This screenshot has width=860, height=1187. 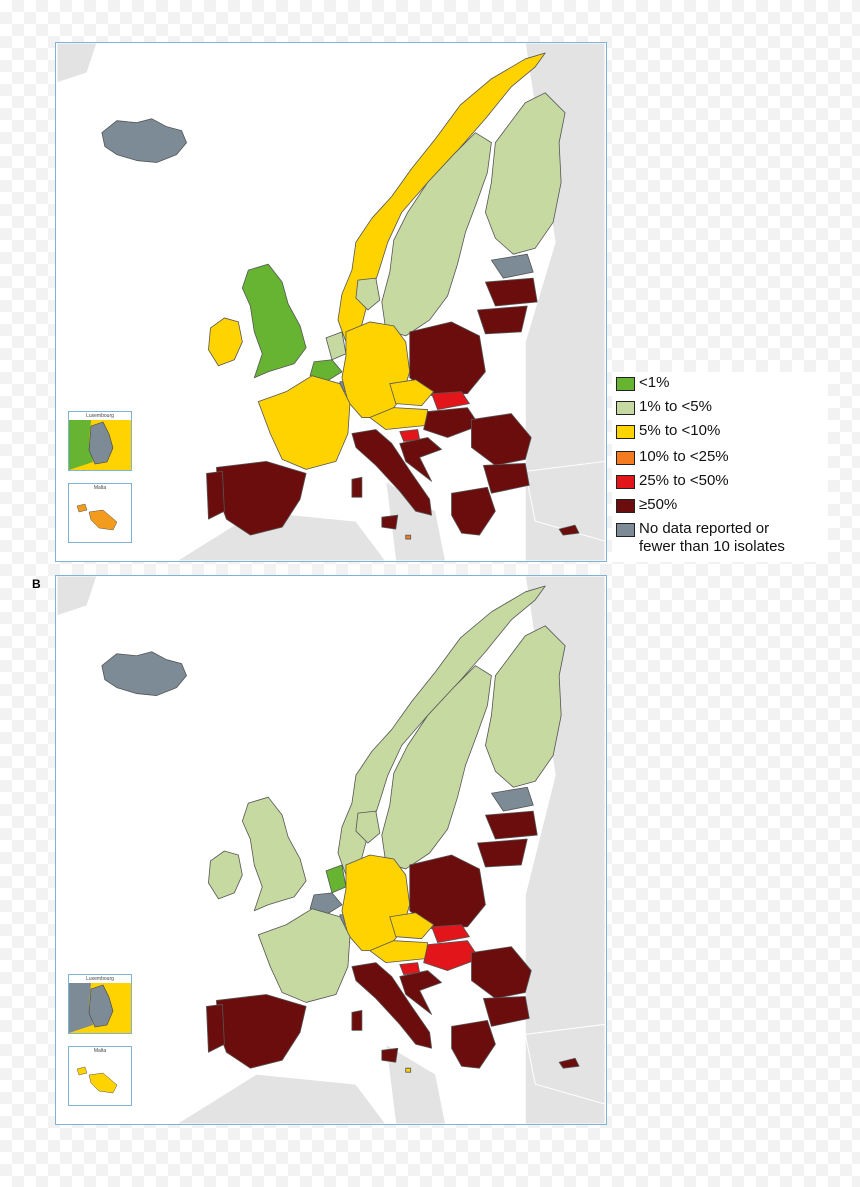 What do you see at coordinates (680, 430) in the screenshot?
I see `legend-label: 5% to <10%` at bounding box center [680, 430].